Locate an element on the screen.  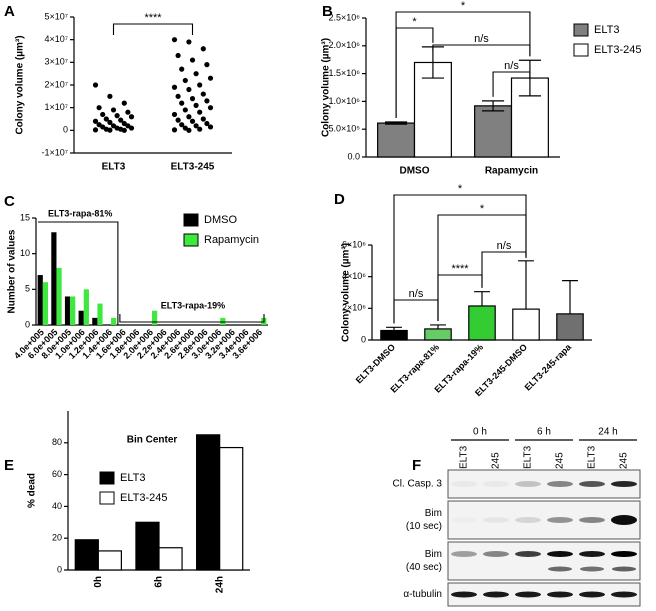
y-axis-label: Colony volume (µm³) is located at coordinates (20, 84).